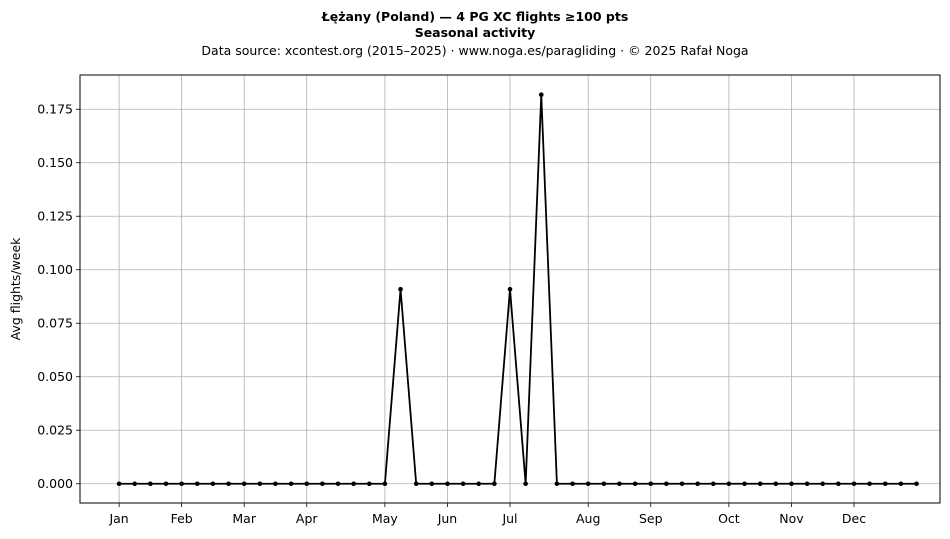 The image size is (950, 539). What do you see at coordinates (55, 323) in the screenshot?
I see `y-tick-label: 0.075` at bounding box center [55, 323].